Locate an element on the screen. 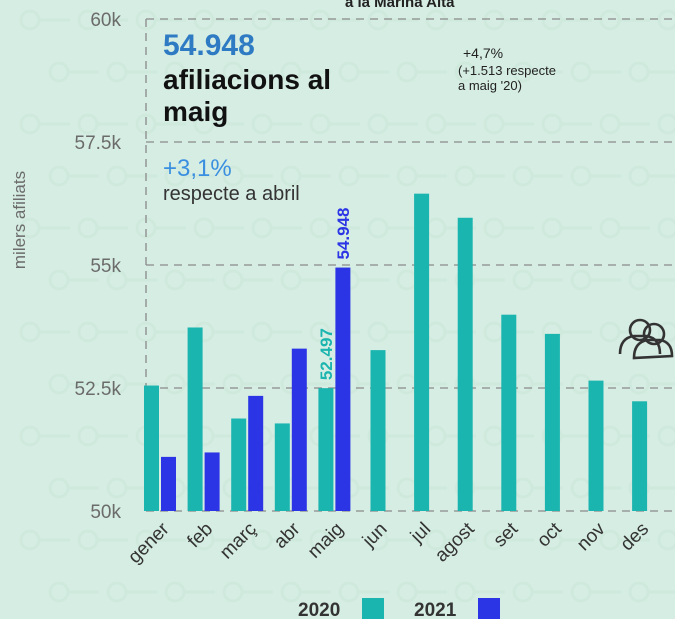  x-tick-label: nov is located at coordinates (591, 536).